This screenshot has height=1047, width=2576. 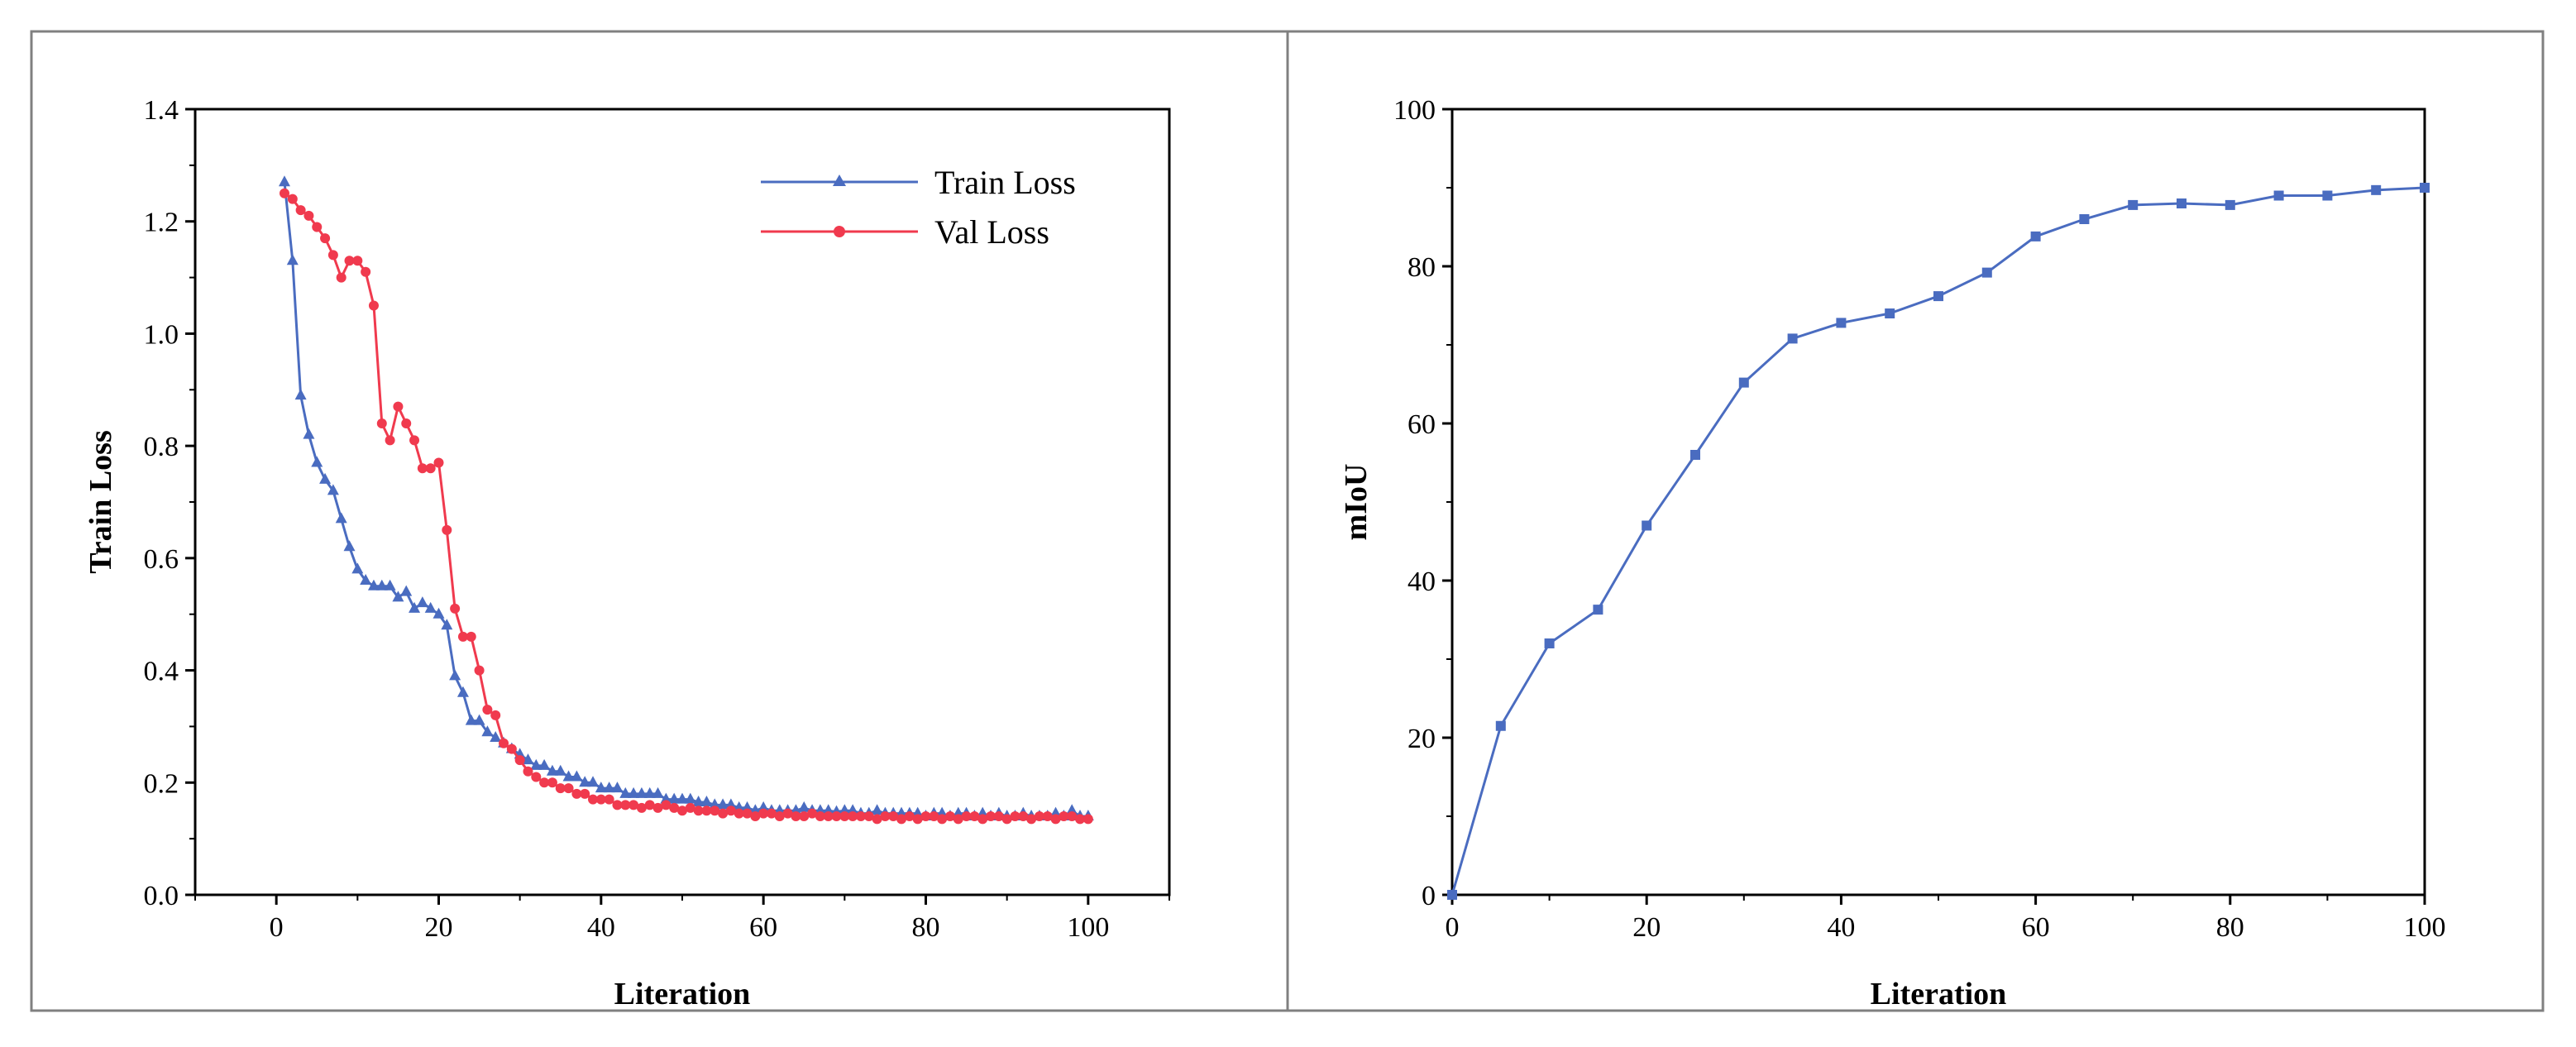 What do you see at coordinates (1422, 582) in the screenshot?
I see `miou-y-tick-label: 40` at bounding box center [1422, 582].